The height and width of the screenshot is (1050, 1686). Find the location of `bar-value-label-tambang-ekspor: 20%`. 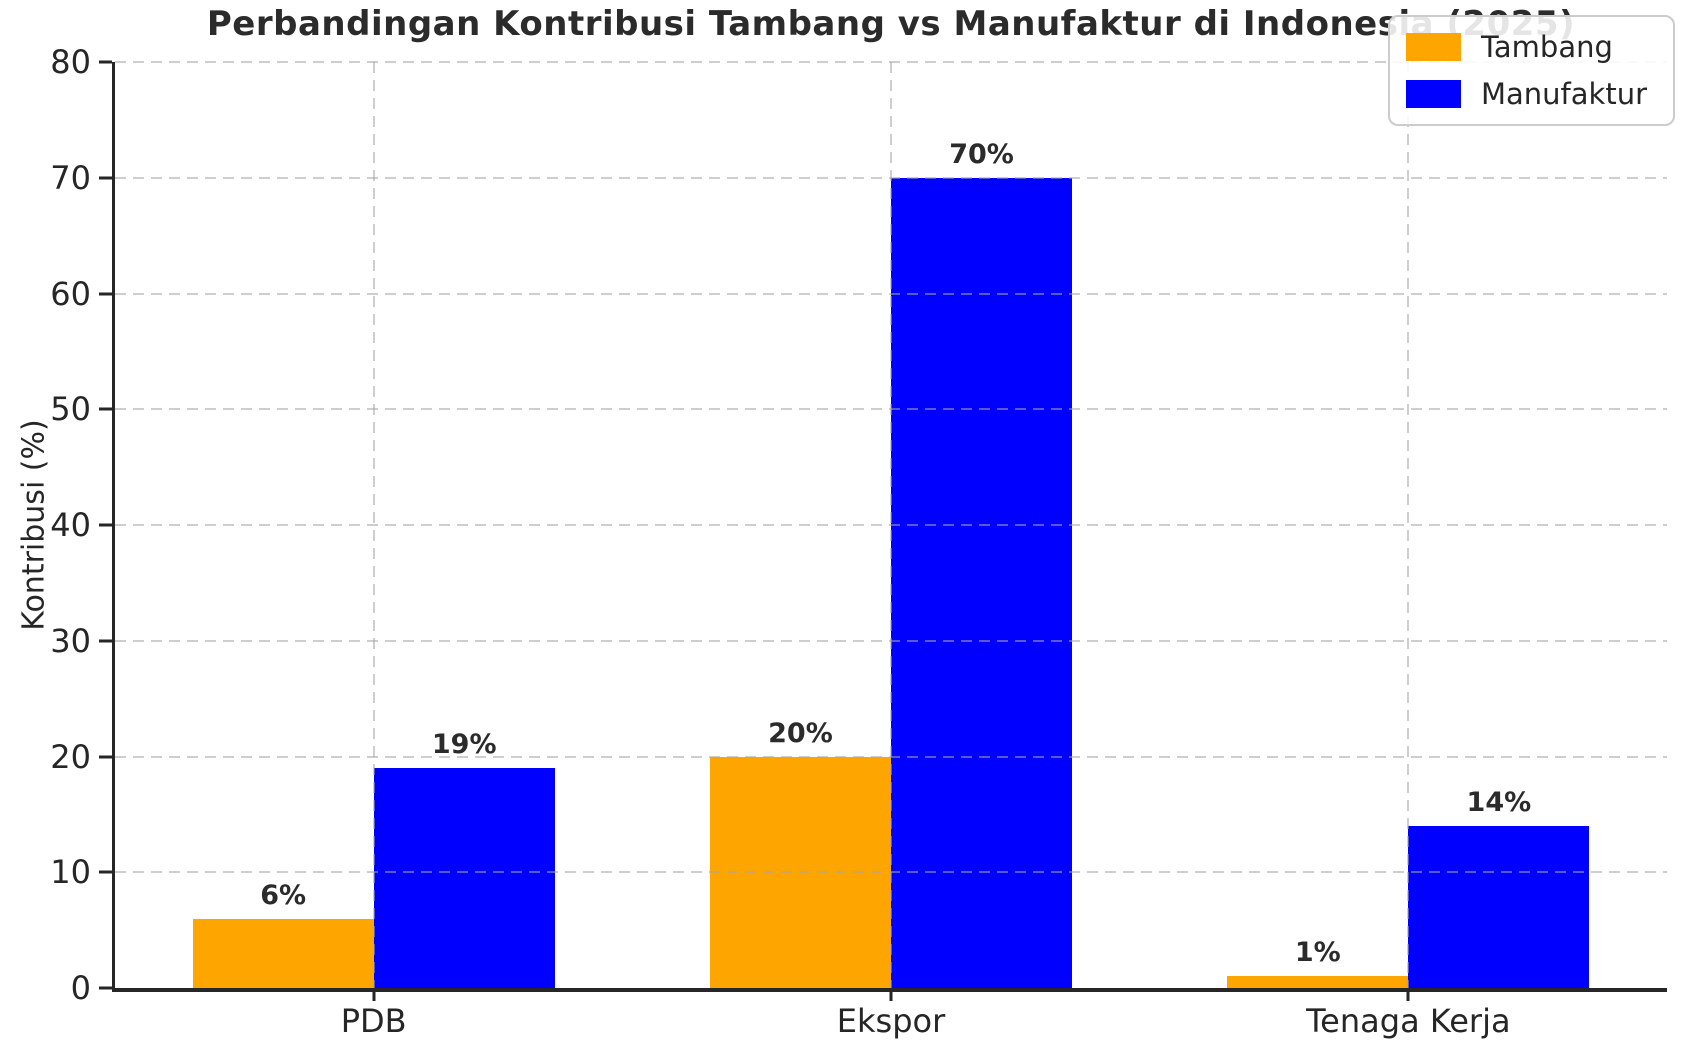

bar-value-label-tambang-ekspor: 20% is located at coordinates (800, 733).